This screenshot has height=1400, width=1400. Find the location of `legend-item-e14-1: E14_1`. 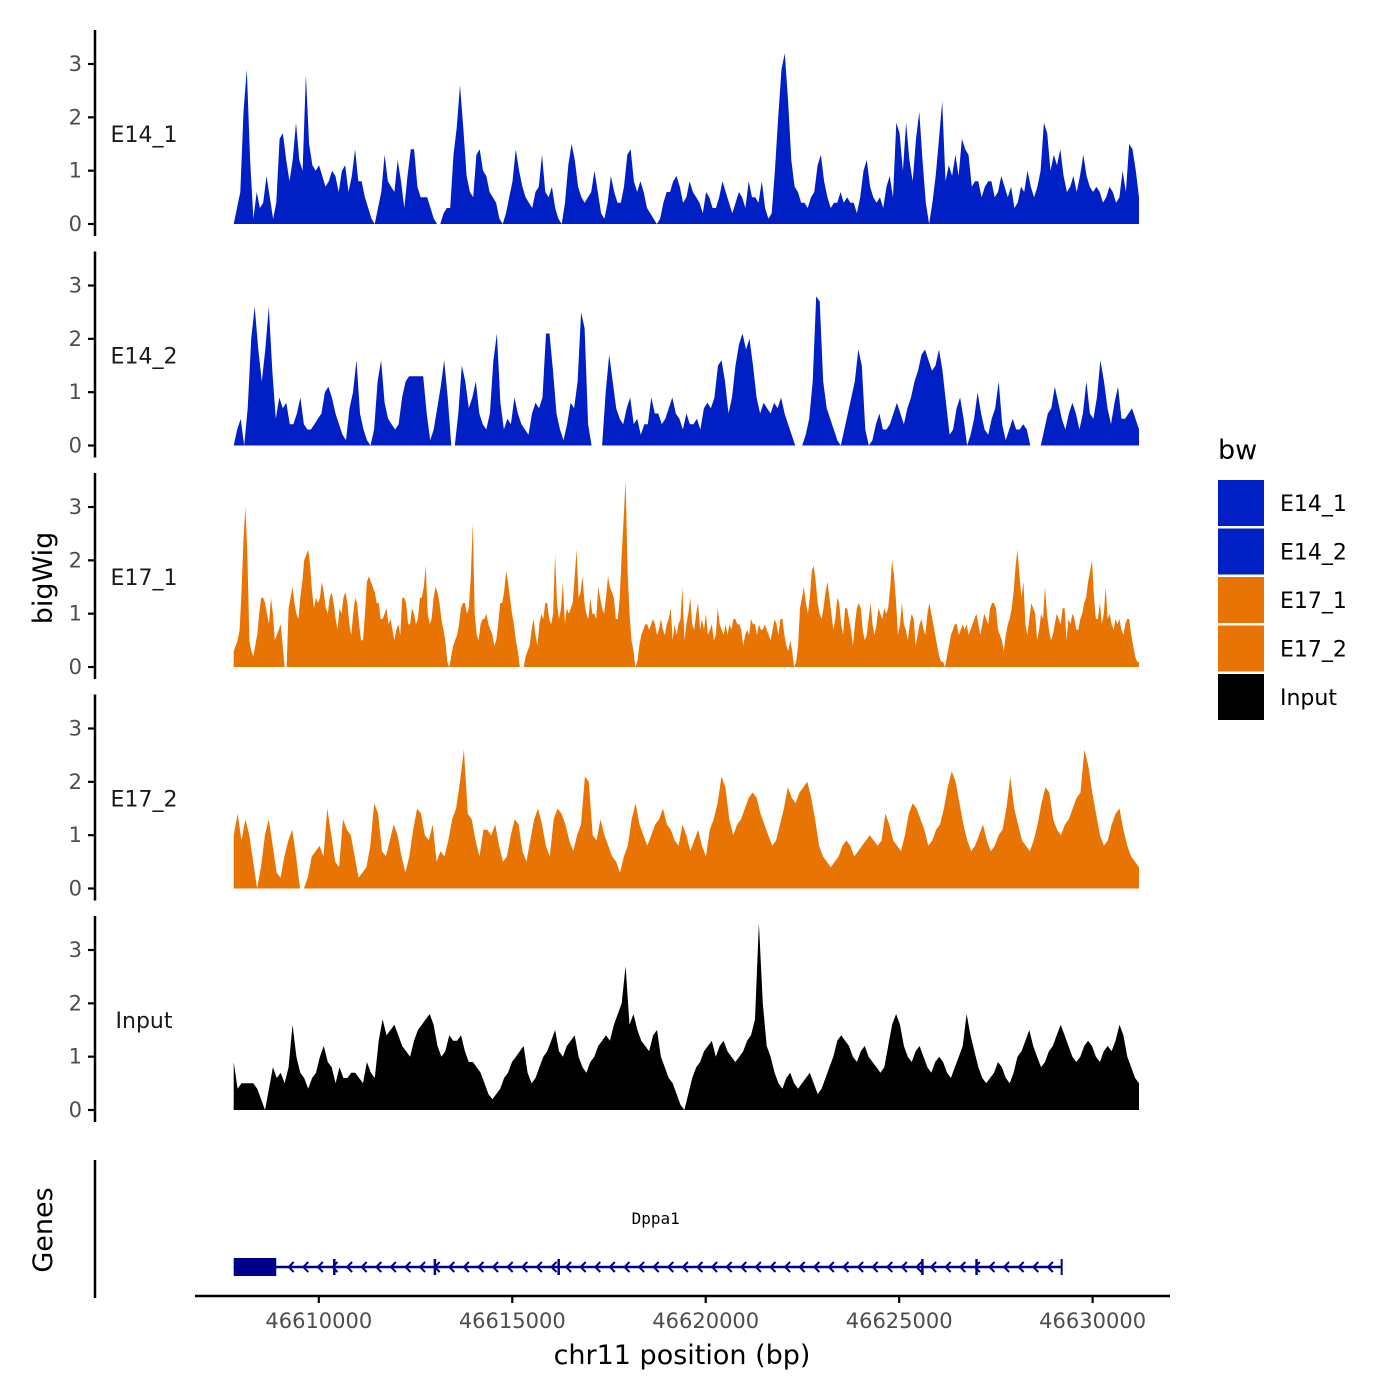

legend-item-e14-1: E14_1 is located at coordinates (1282, 503).